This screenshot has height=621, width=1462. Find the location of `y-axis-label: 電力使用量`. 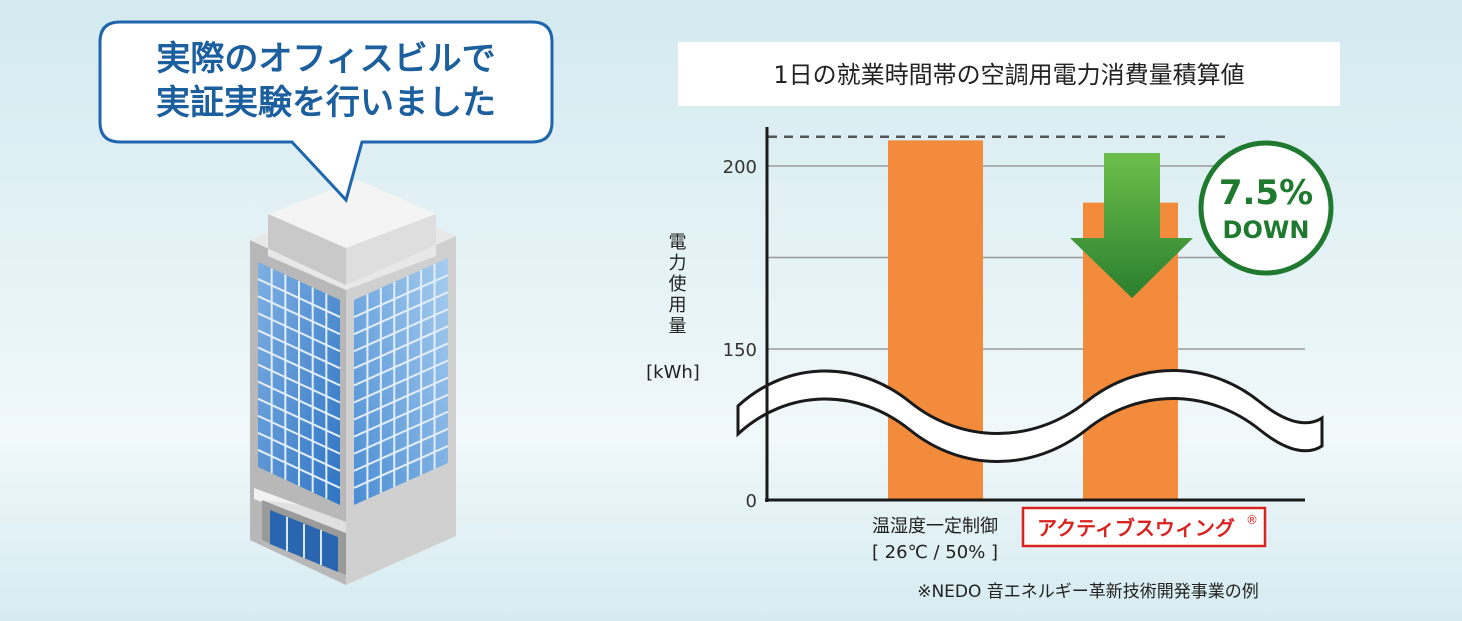

y-axis-label: 電力使用量 is located at coordinates (676, 284).